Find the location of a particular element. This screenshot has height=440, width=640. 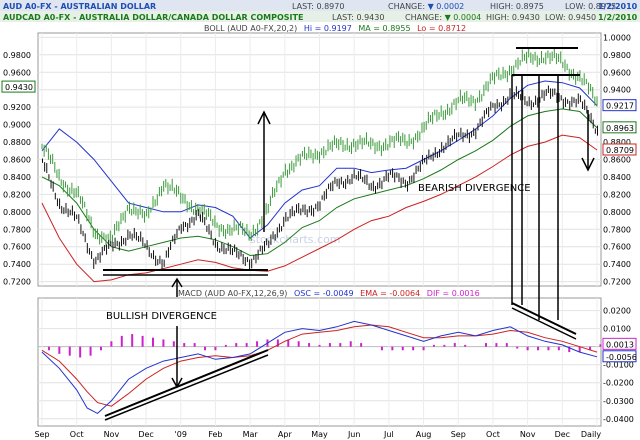

price-value-badge-text: 0.8709 is located at coordinates (620, 150).